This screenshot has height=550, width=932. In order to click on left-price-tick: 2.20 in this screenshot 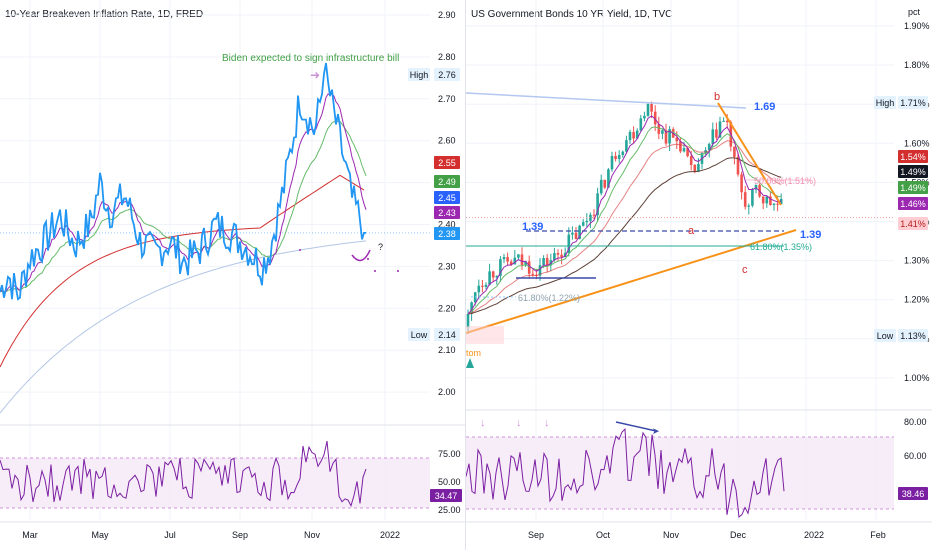, I will do `click(447, 308)`.